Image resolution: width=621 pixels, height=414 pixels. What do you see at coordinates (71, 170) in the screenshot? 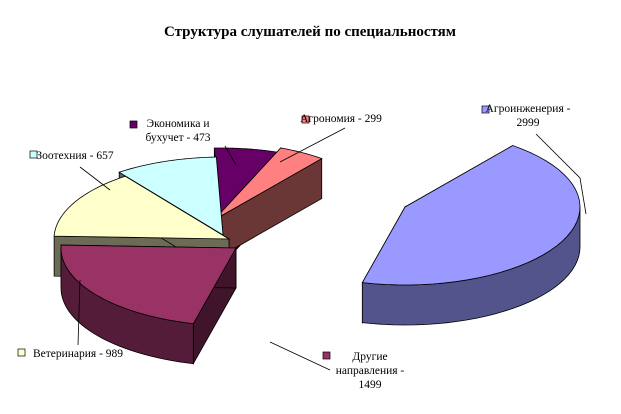
I see `data-label-3: Зоотехния - 657` at bounding box center [71, 170].